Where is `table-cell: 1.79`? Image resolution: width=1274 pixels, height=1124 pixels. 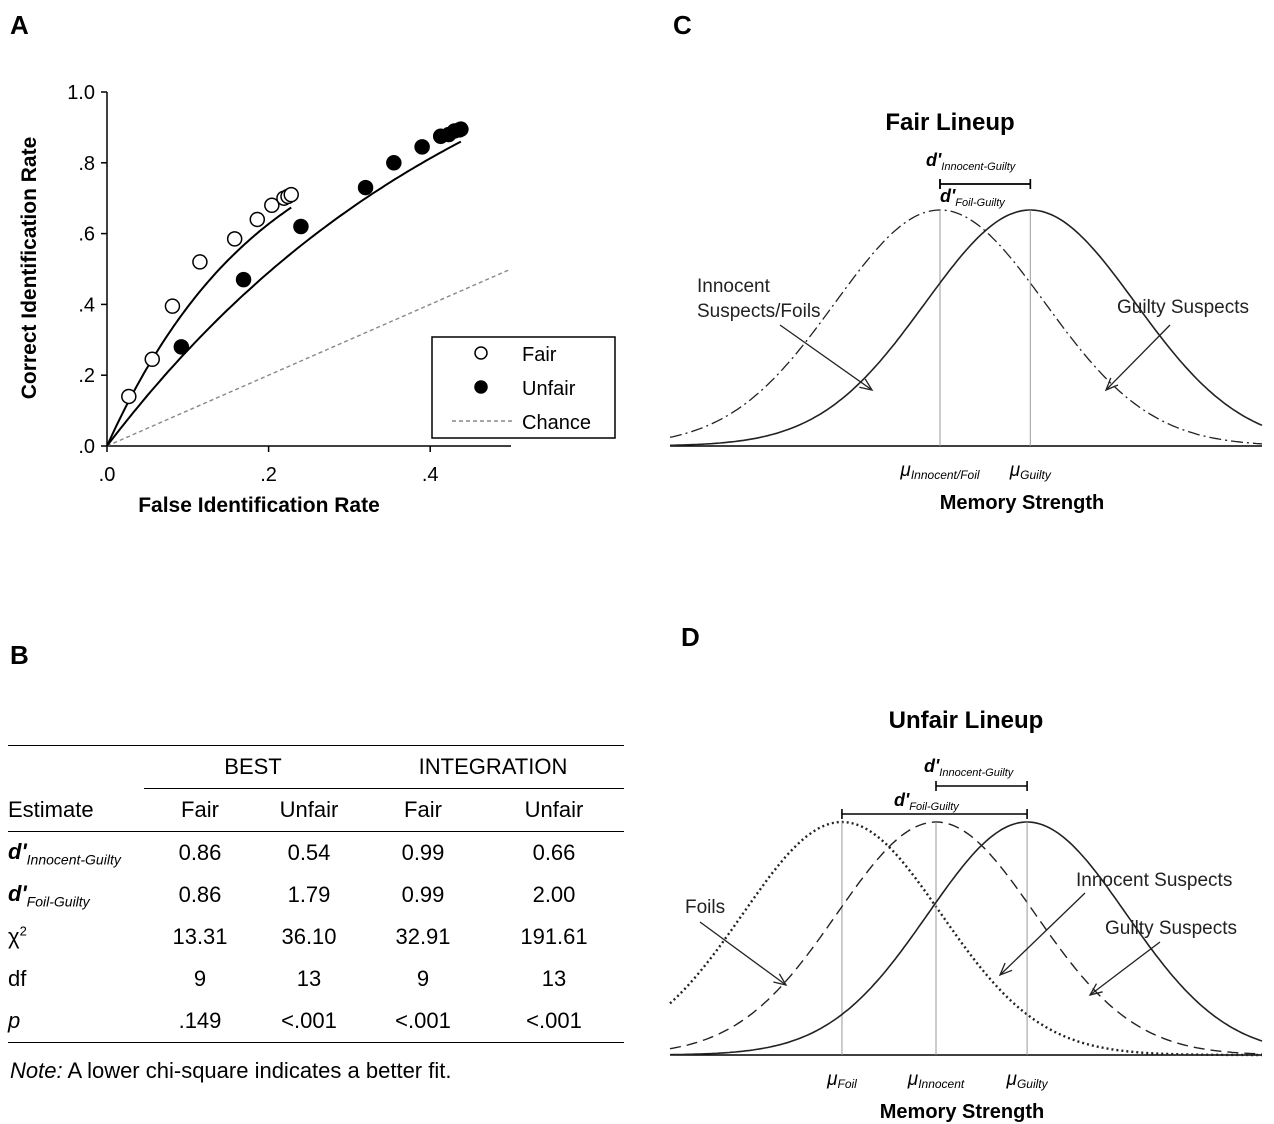 table-cell: 1.79 is located at coordinates (309, 894).